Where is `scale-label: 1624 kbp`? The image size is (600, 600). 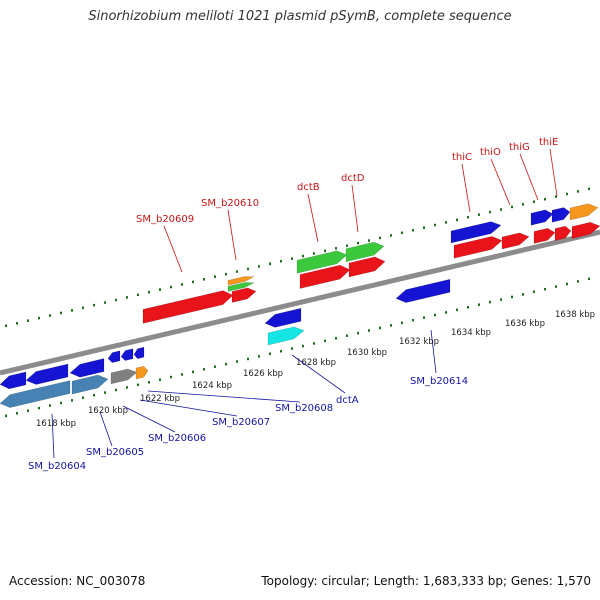 scale-label: 1624 kbp is located at coordinates (212, 386).